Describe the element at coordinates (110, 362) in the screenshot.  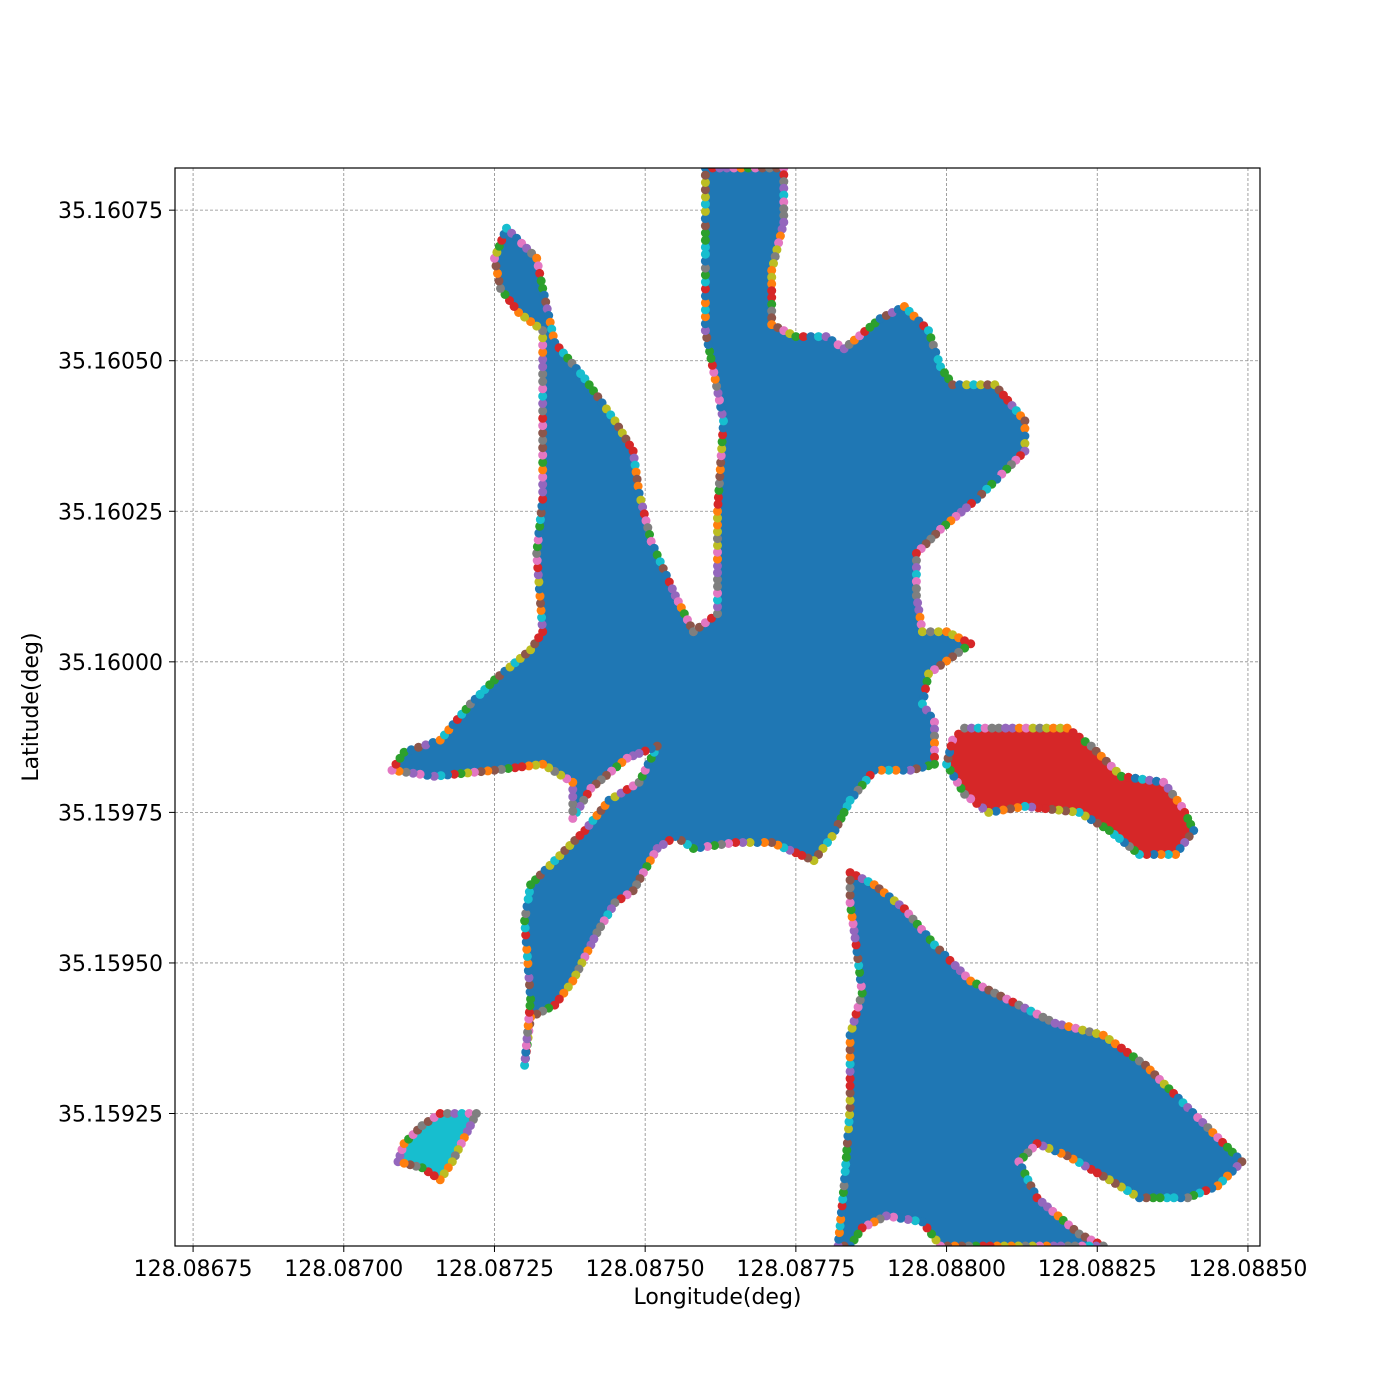
I see `y-tick-label: 35.16050` at that location.